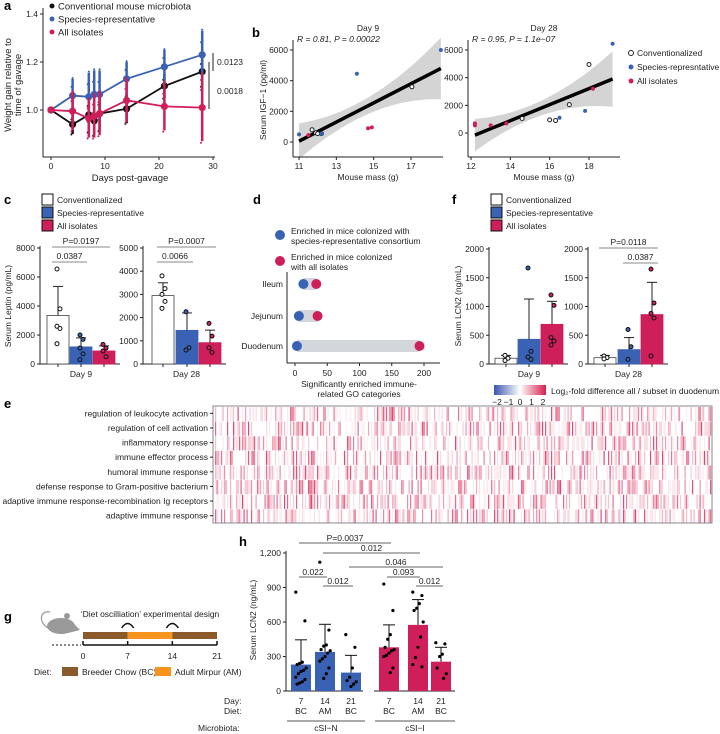  What do you see at coordinates (8, 306) in the screenshot?
I see `y-axis-label: Serum Leptin (pg/mL)` at bounding box center [8, 306].